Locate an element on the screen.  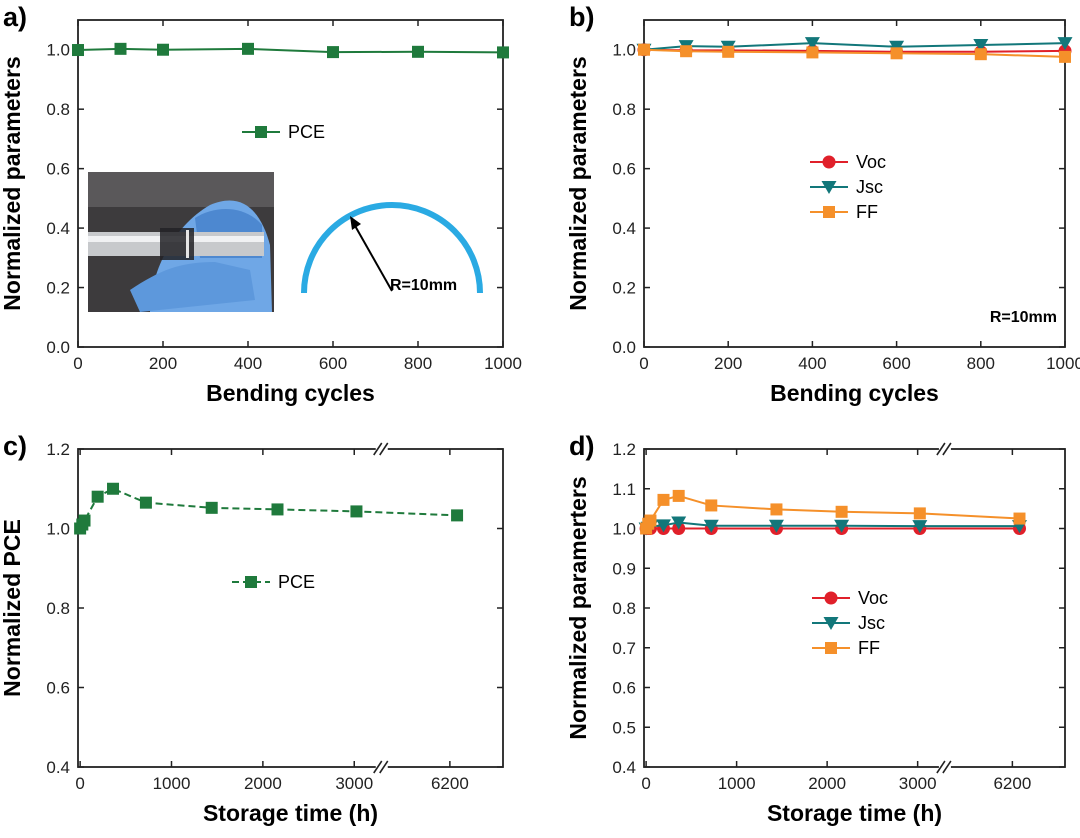
bent-device-photo is located at coordinates (181, 242).